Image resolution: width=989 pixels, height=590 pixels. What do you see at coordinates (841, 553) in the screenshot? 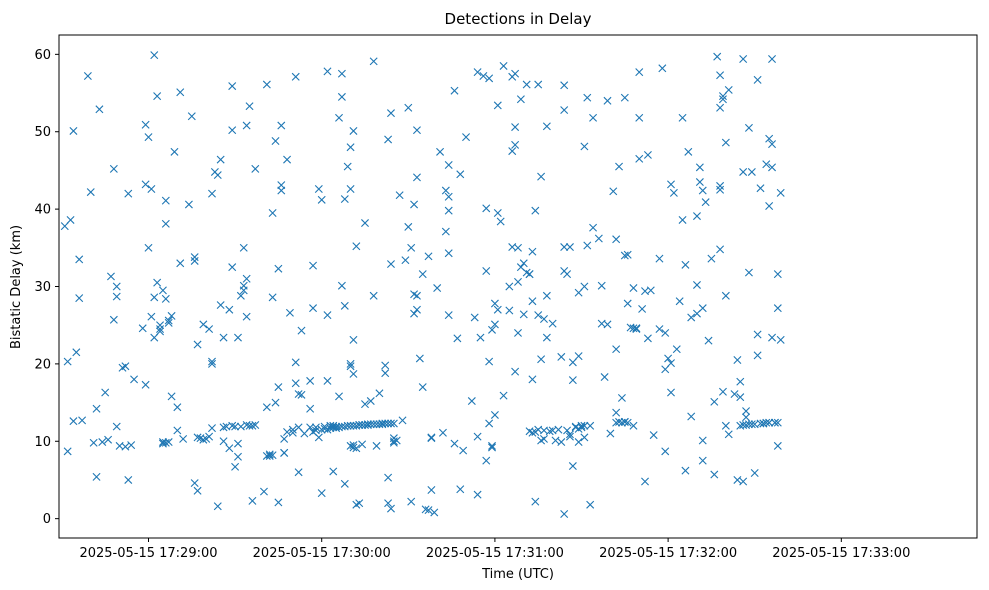
I see `x-tick-label: 2025-05-15 17:33:00` at bounding box center [841, 553].